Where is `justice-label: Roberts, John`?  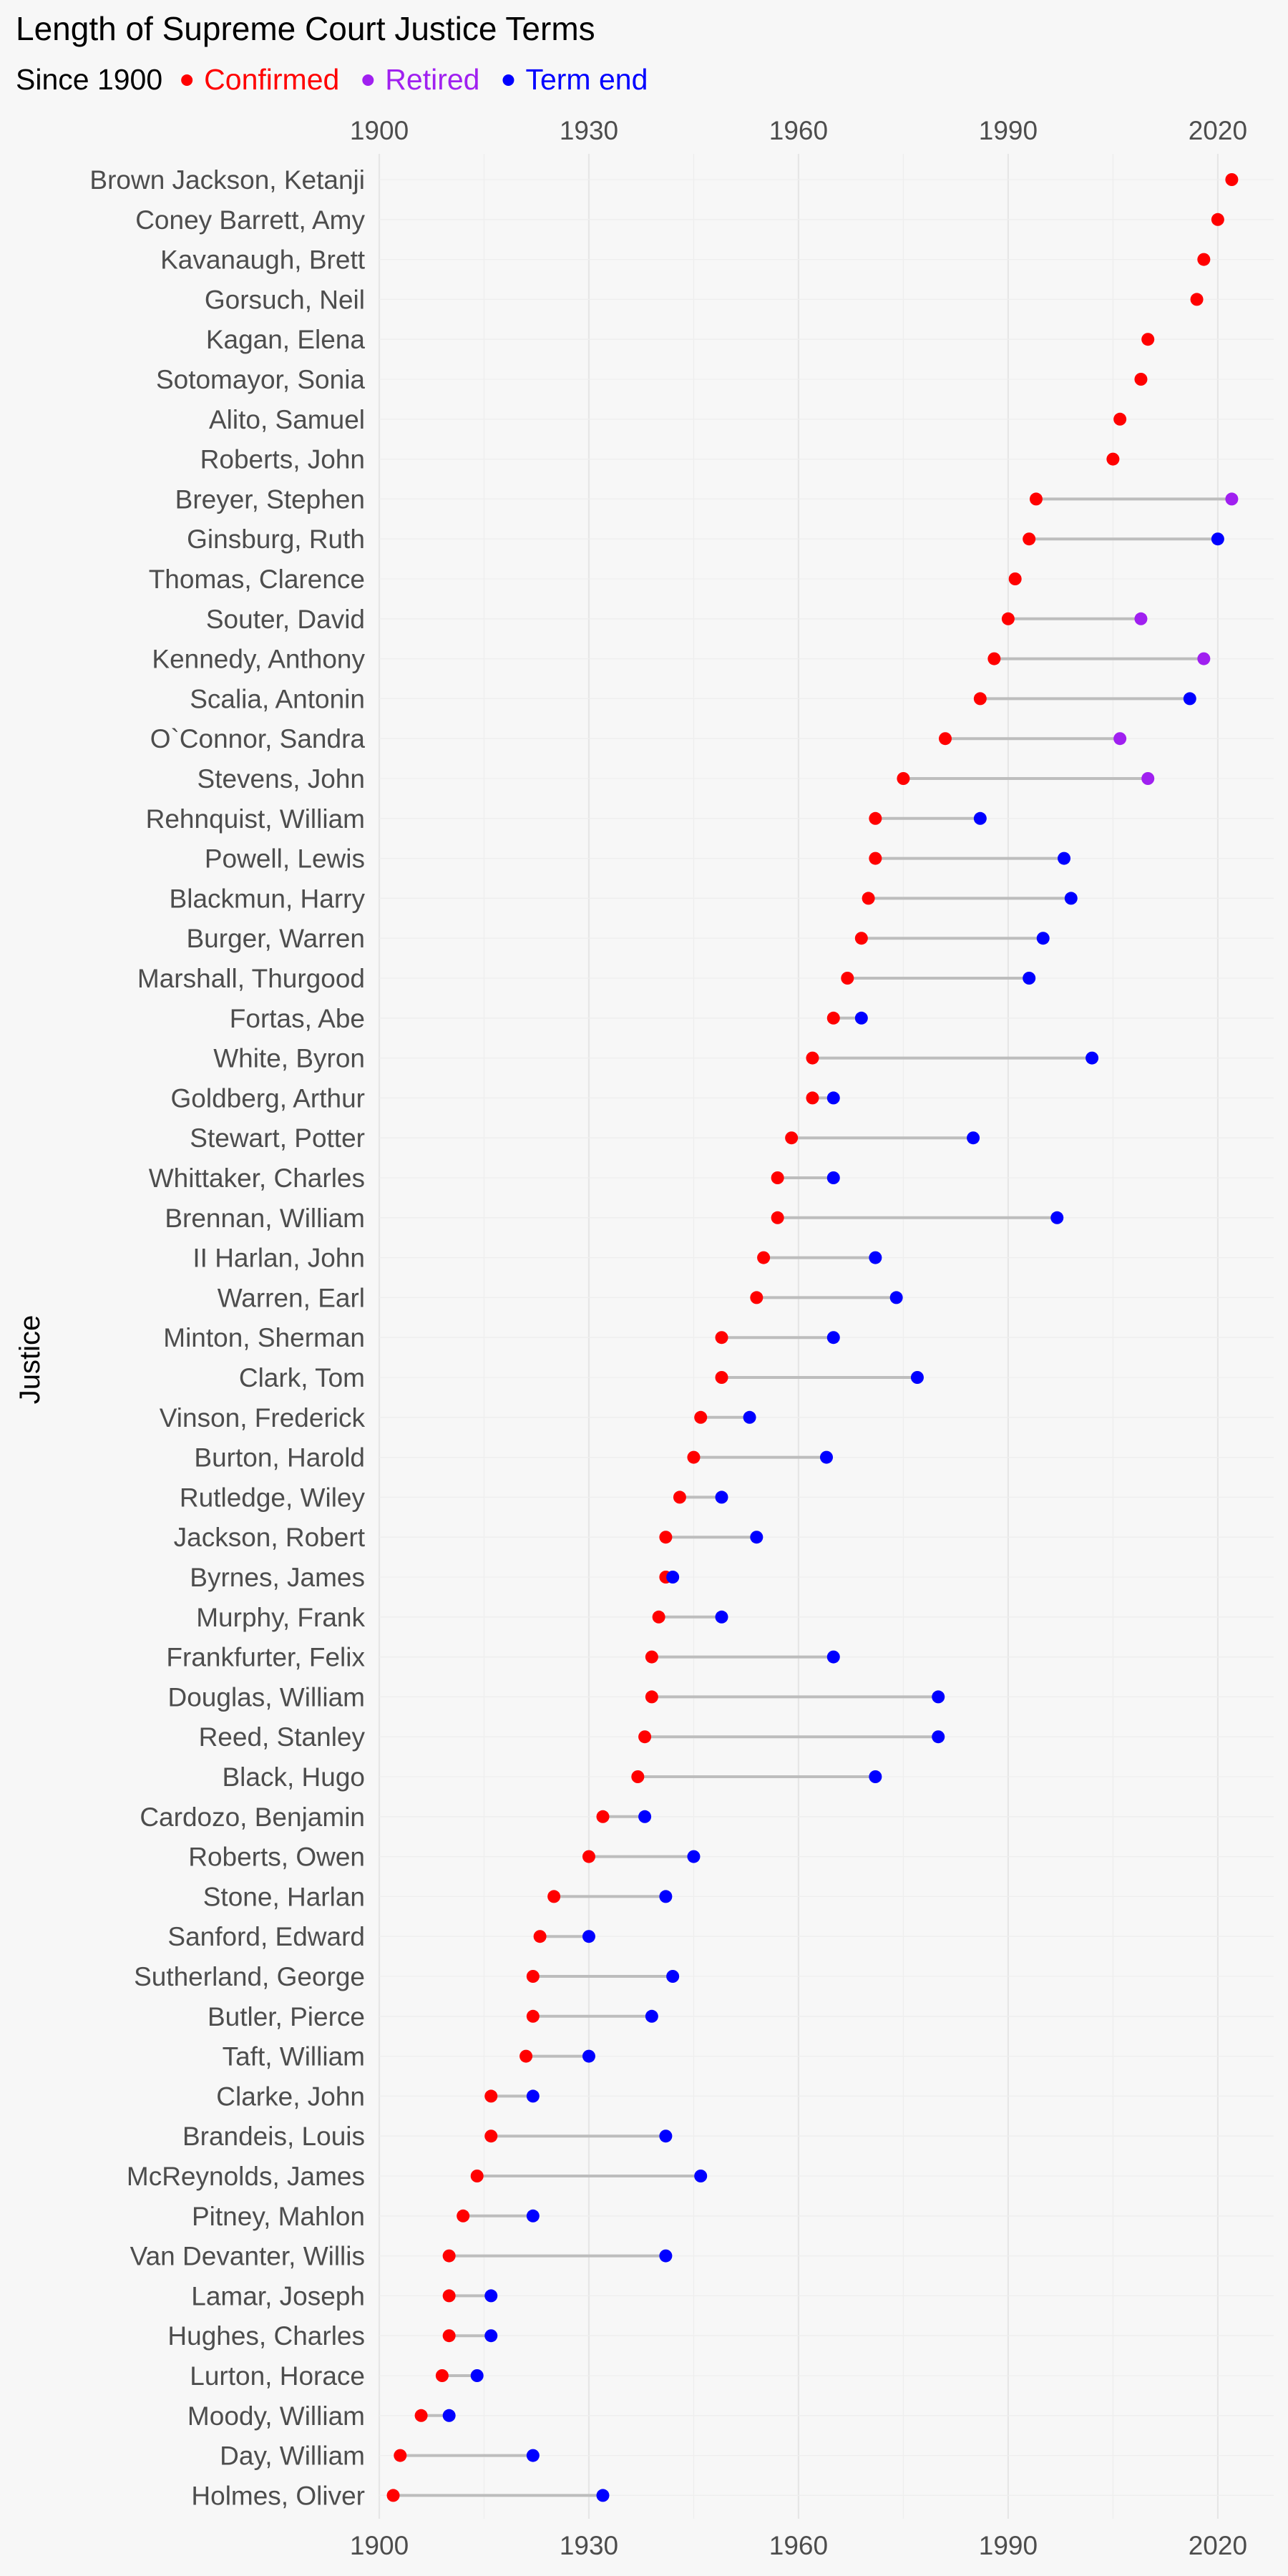 justice-label: Roberts, John is located at coordinates (282, 460).